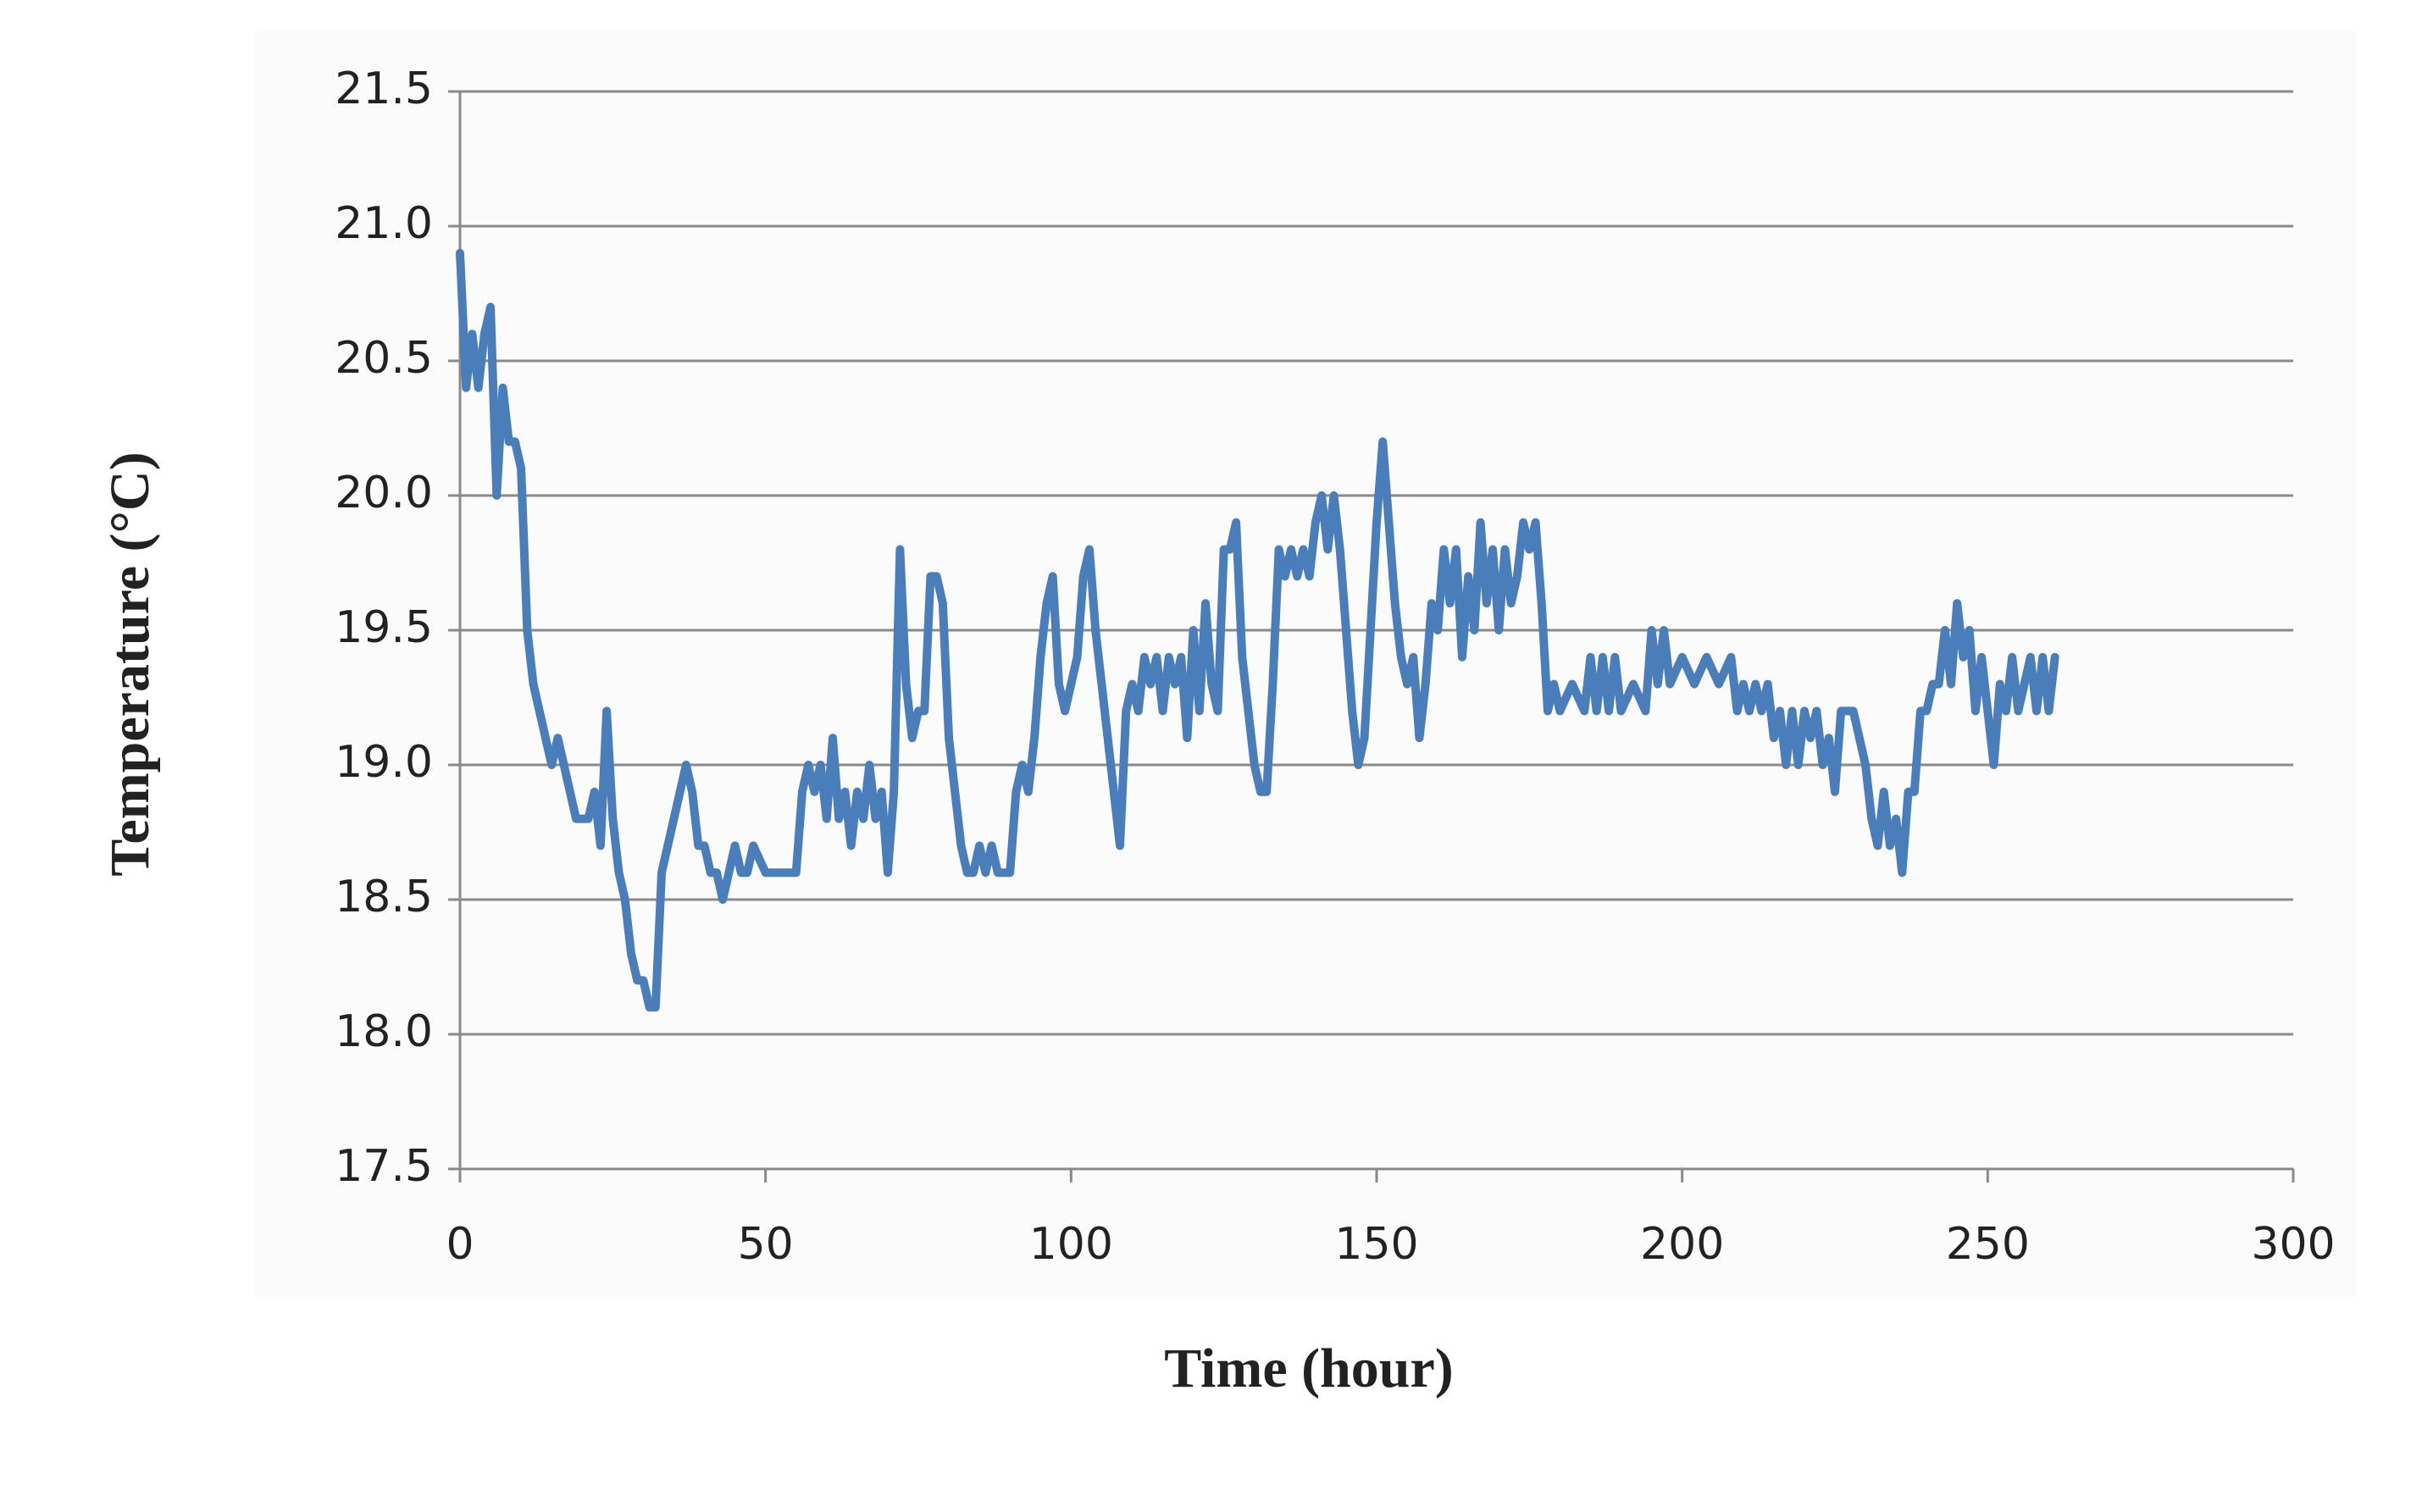 This screenshot has height=1512, width=2422. I want to click on y-tick-label: 20.0, so click(384, 493).